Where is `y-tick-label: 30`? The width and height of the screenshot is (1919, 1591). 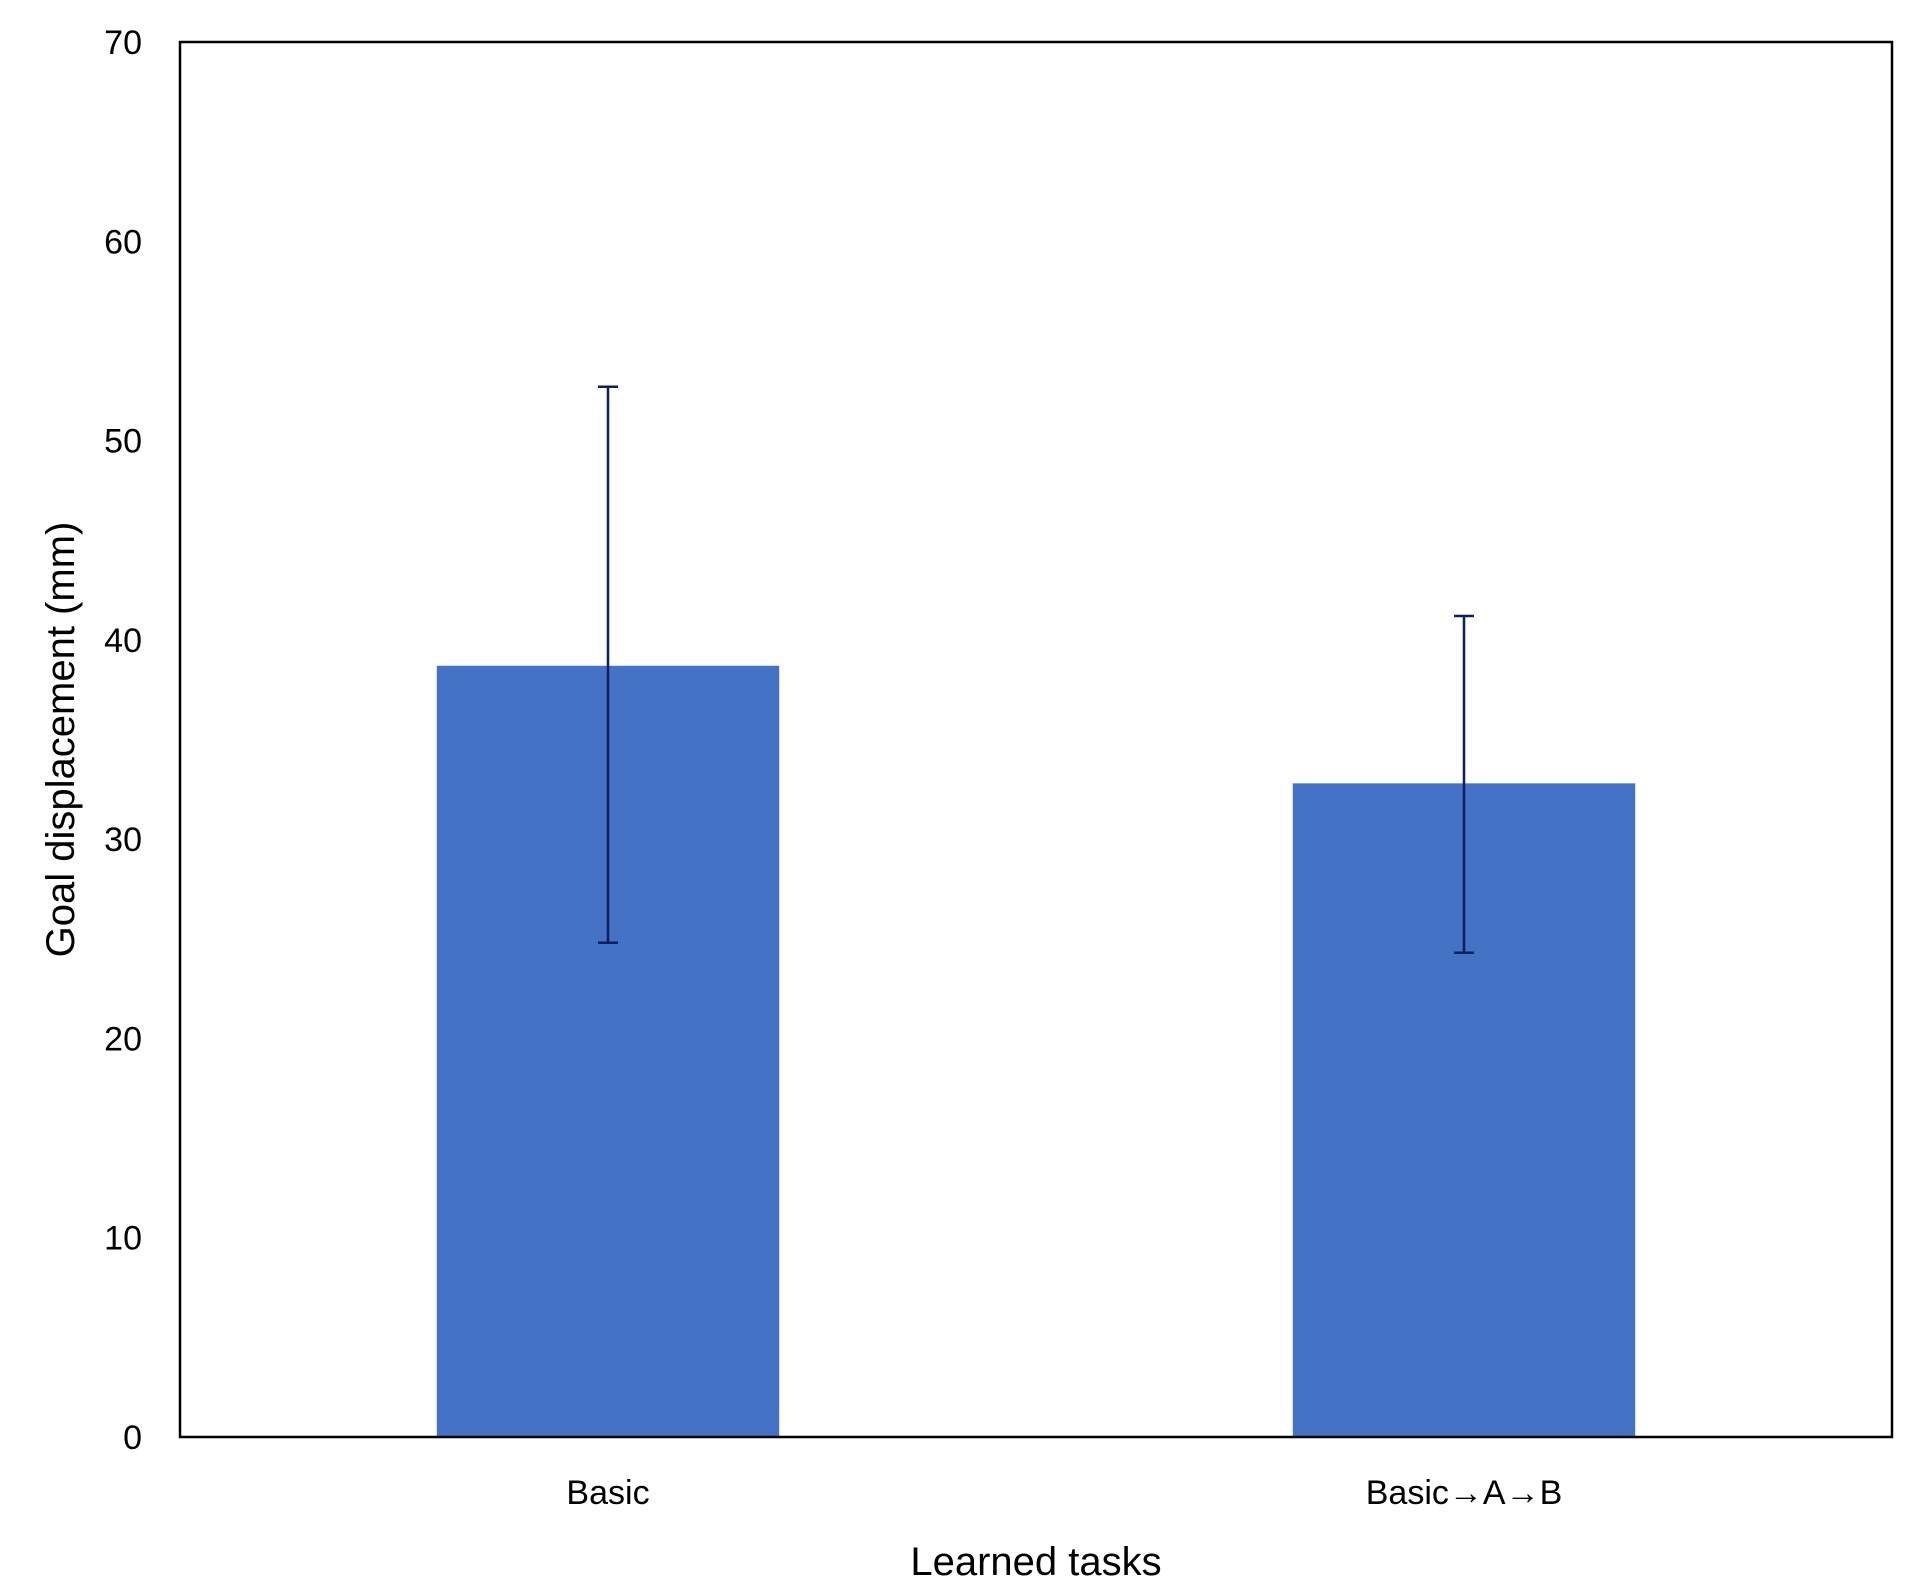
y-tick-label: 30 is located at coordinates (123, 840).